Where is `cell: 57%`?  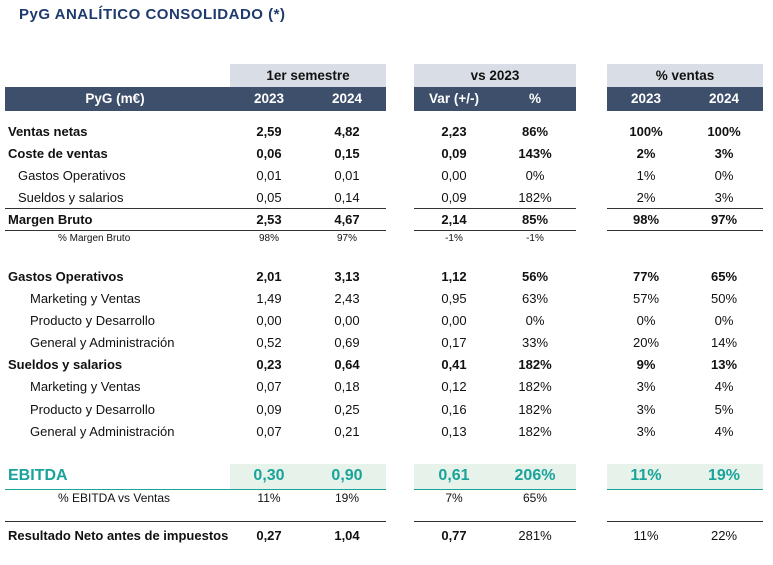
cell: 57% is located at coordinates (646, 298).